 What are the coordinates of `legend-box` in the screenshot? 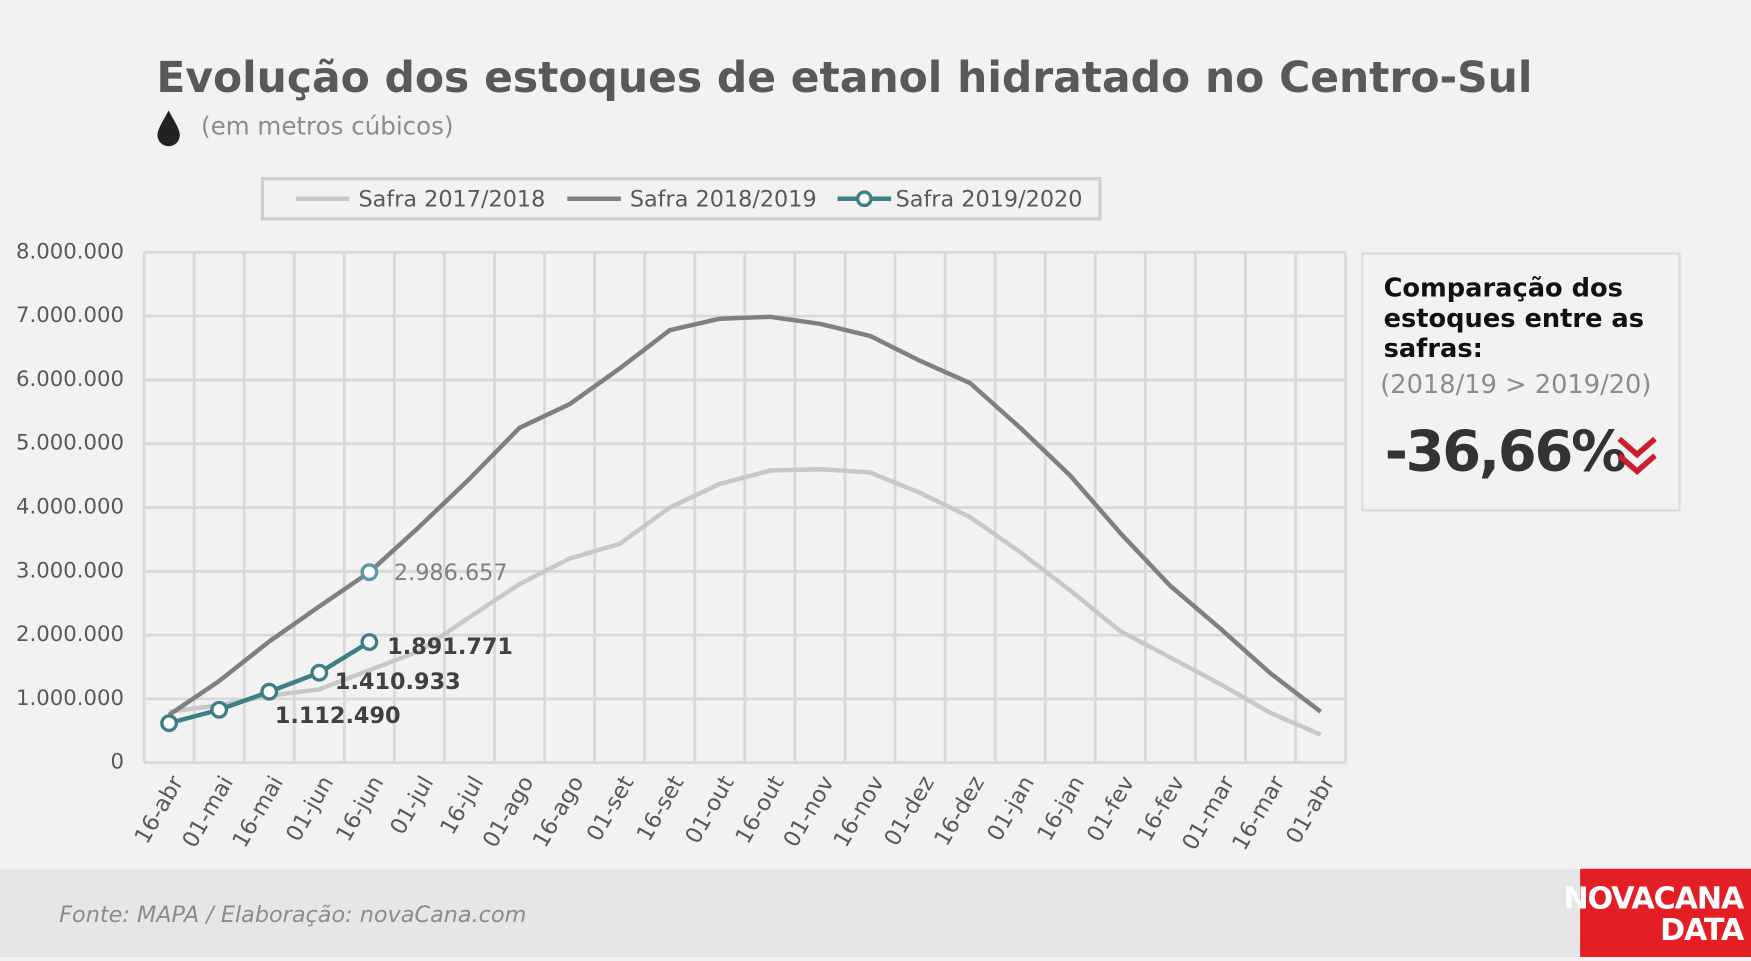 It's located at (681, 198).